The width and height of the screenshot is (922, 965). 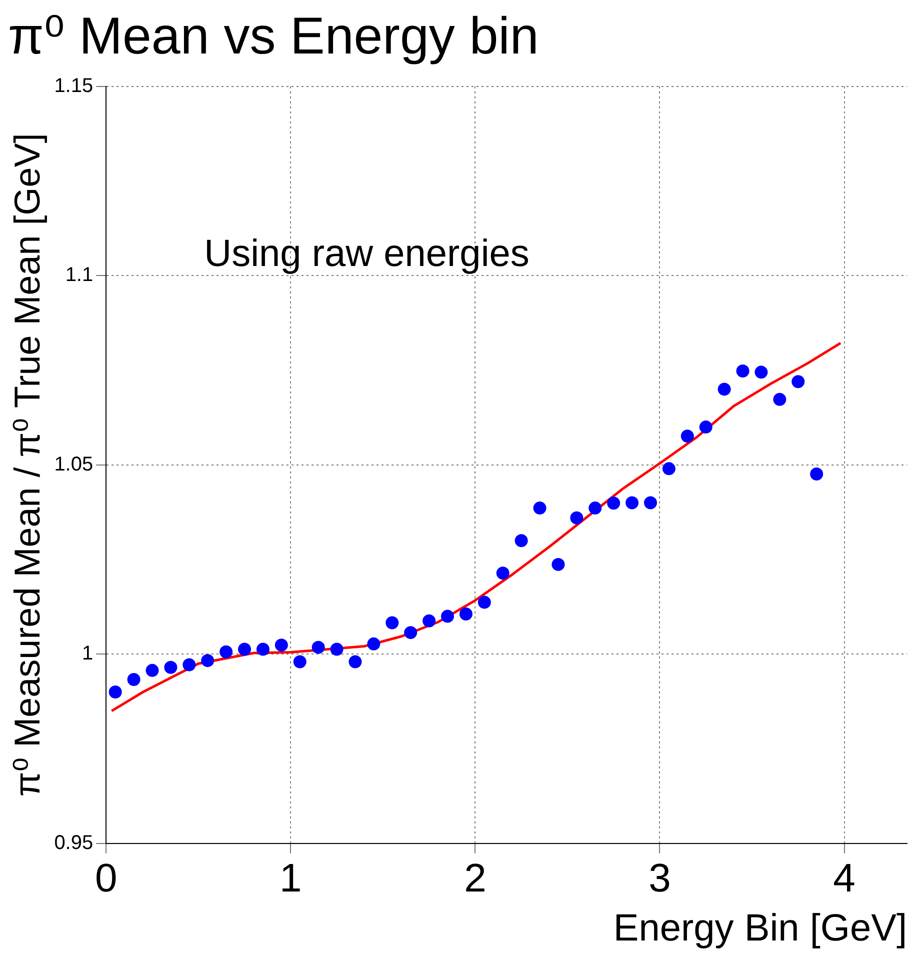 What do you see at coordinates (844, 878) in the screenshot?
I see `x-tick-label: 4` at bounding box center [844, 878].